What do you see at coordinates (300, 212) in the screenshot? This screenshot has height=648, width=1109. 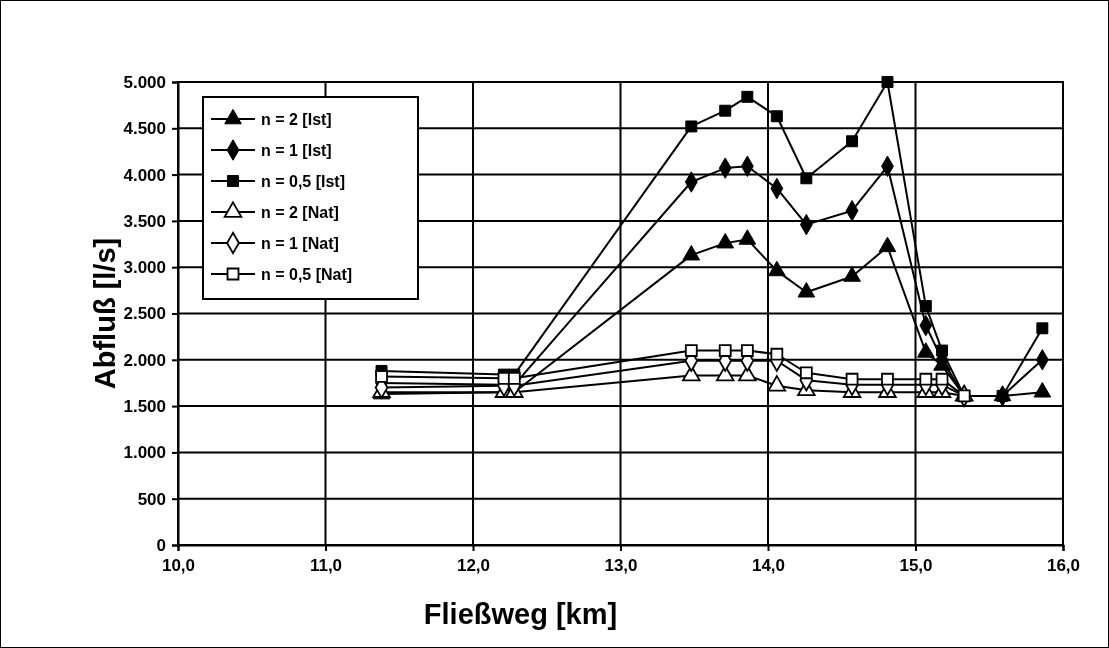 I see `legend-label: n = 2 [Nat]` at bounding box center [300, 212].